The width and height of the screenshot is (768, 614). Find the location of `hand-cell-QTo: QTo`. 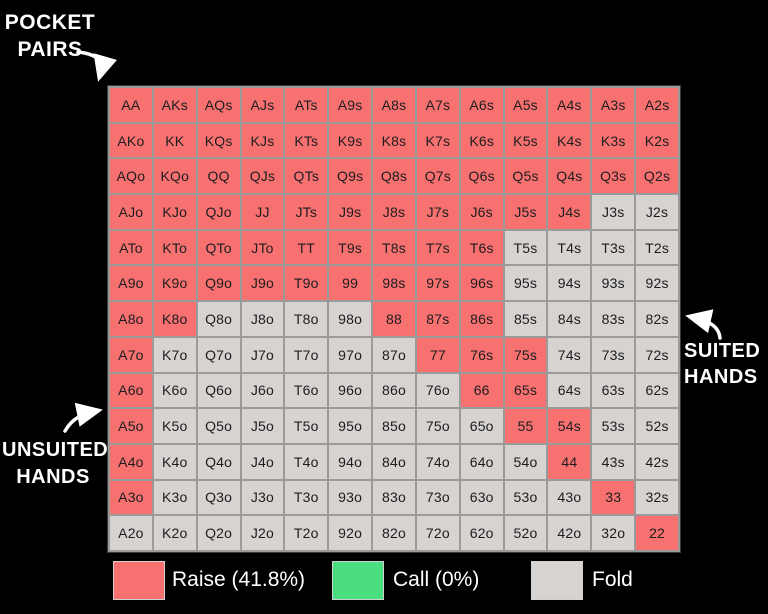

hand-cell-QTo: QTo is located at coordinates (218, 247).